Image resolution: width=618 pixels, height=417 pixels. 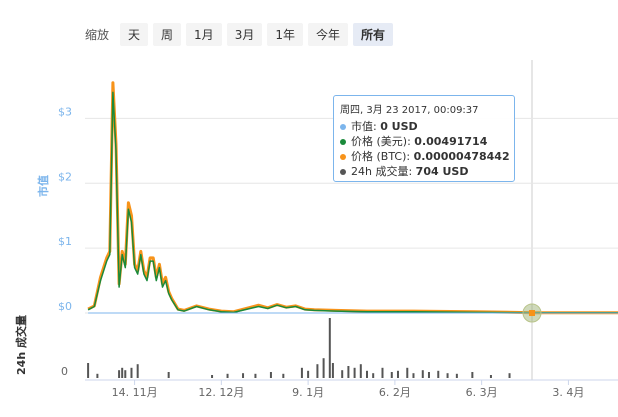 I want to click on zoom-button: 今年, so click(x=327, y=34).